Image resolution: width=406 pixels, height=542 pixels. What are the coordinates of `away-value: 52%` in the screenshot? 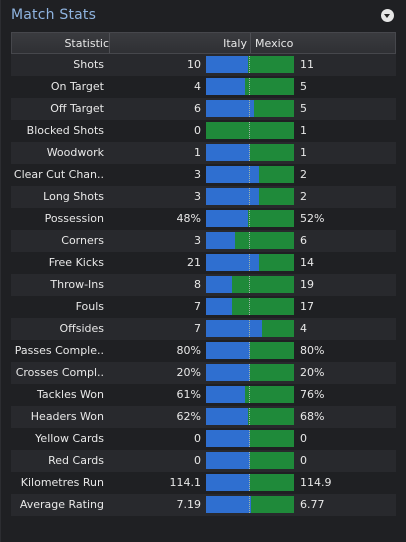 It's located at (312, 218).